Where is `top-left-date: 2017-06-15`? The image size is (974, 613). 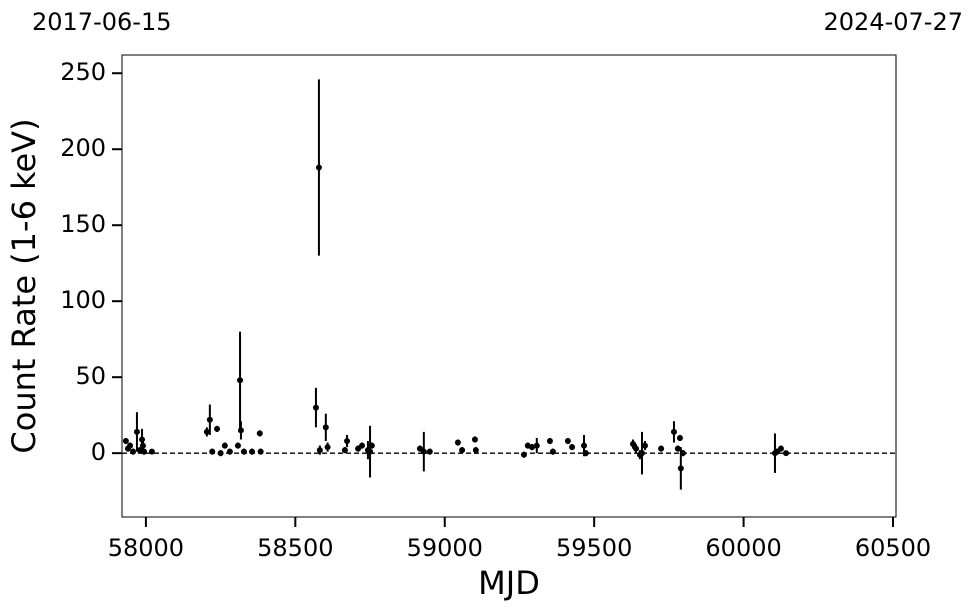
top-left-date: 2017-06-15 is located at coordinates (101, 22).